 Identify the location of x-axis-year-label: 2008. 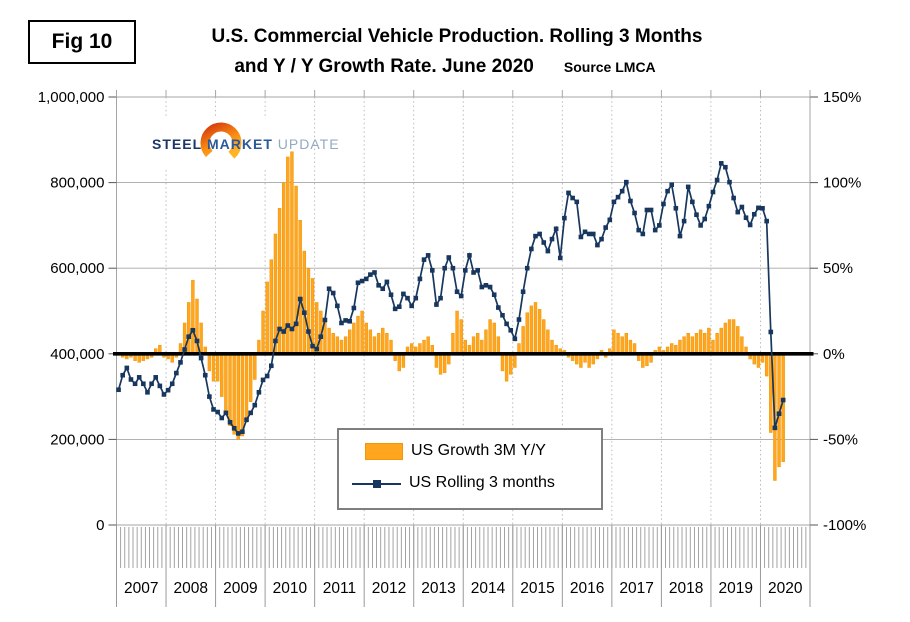
(191, 588).